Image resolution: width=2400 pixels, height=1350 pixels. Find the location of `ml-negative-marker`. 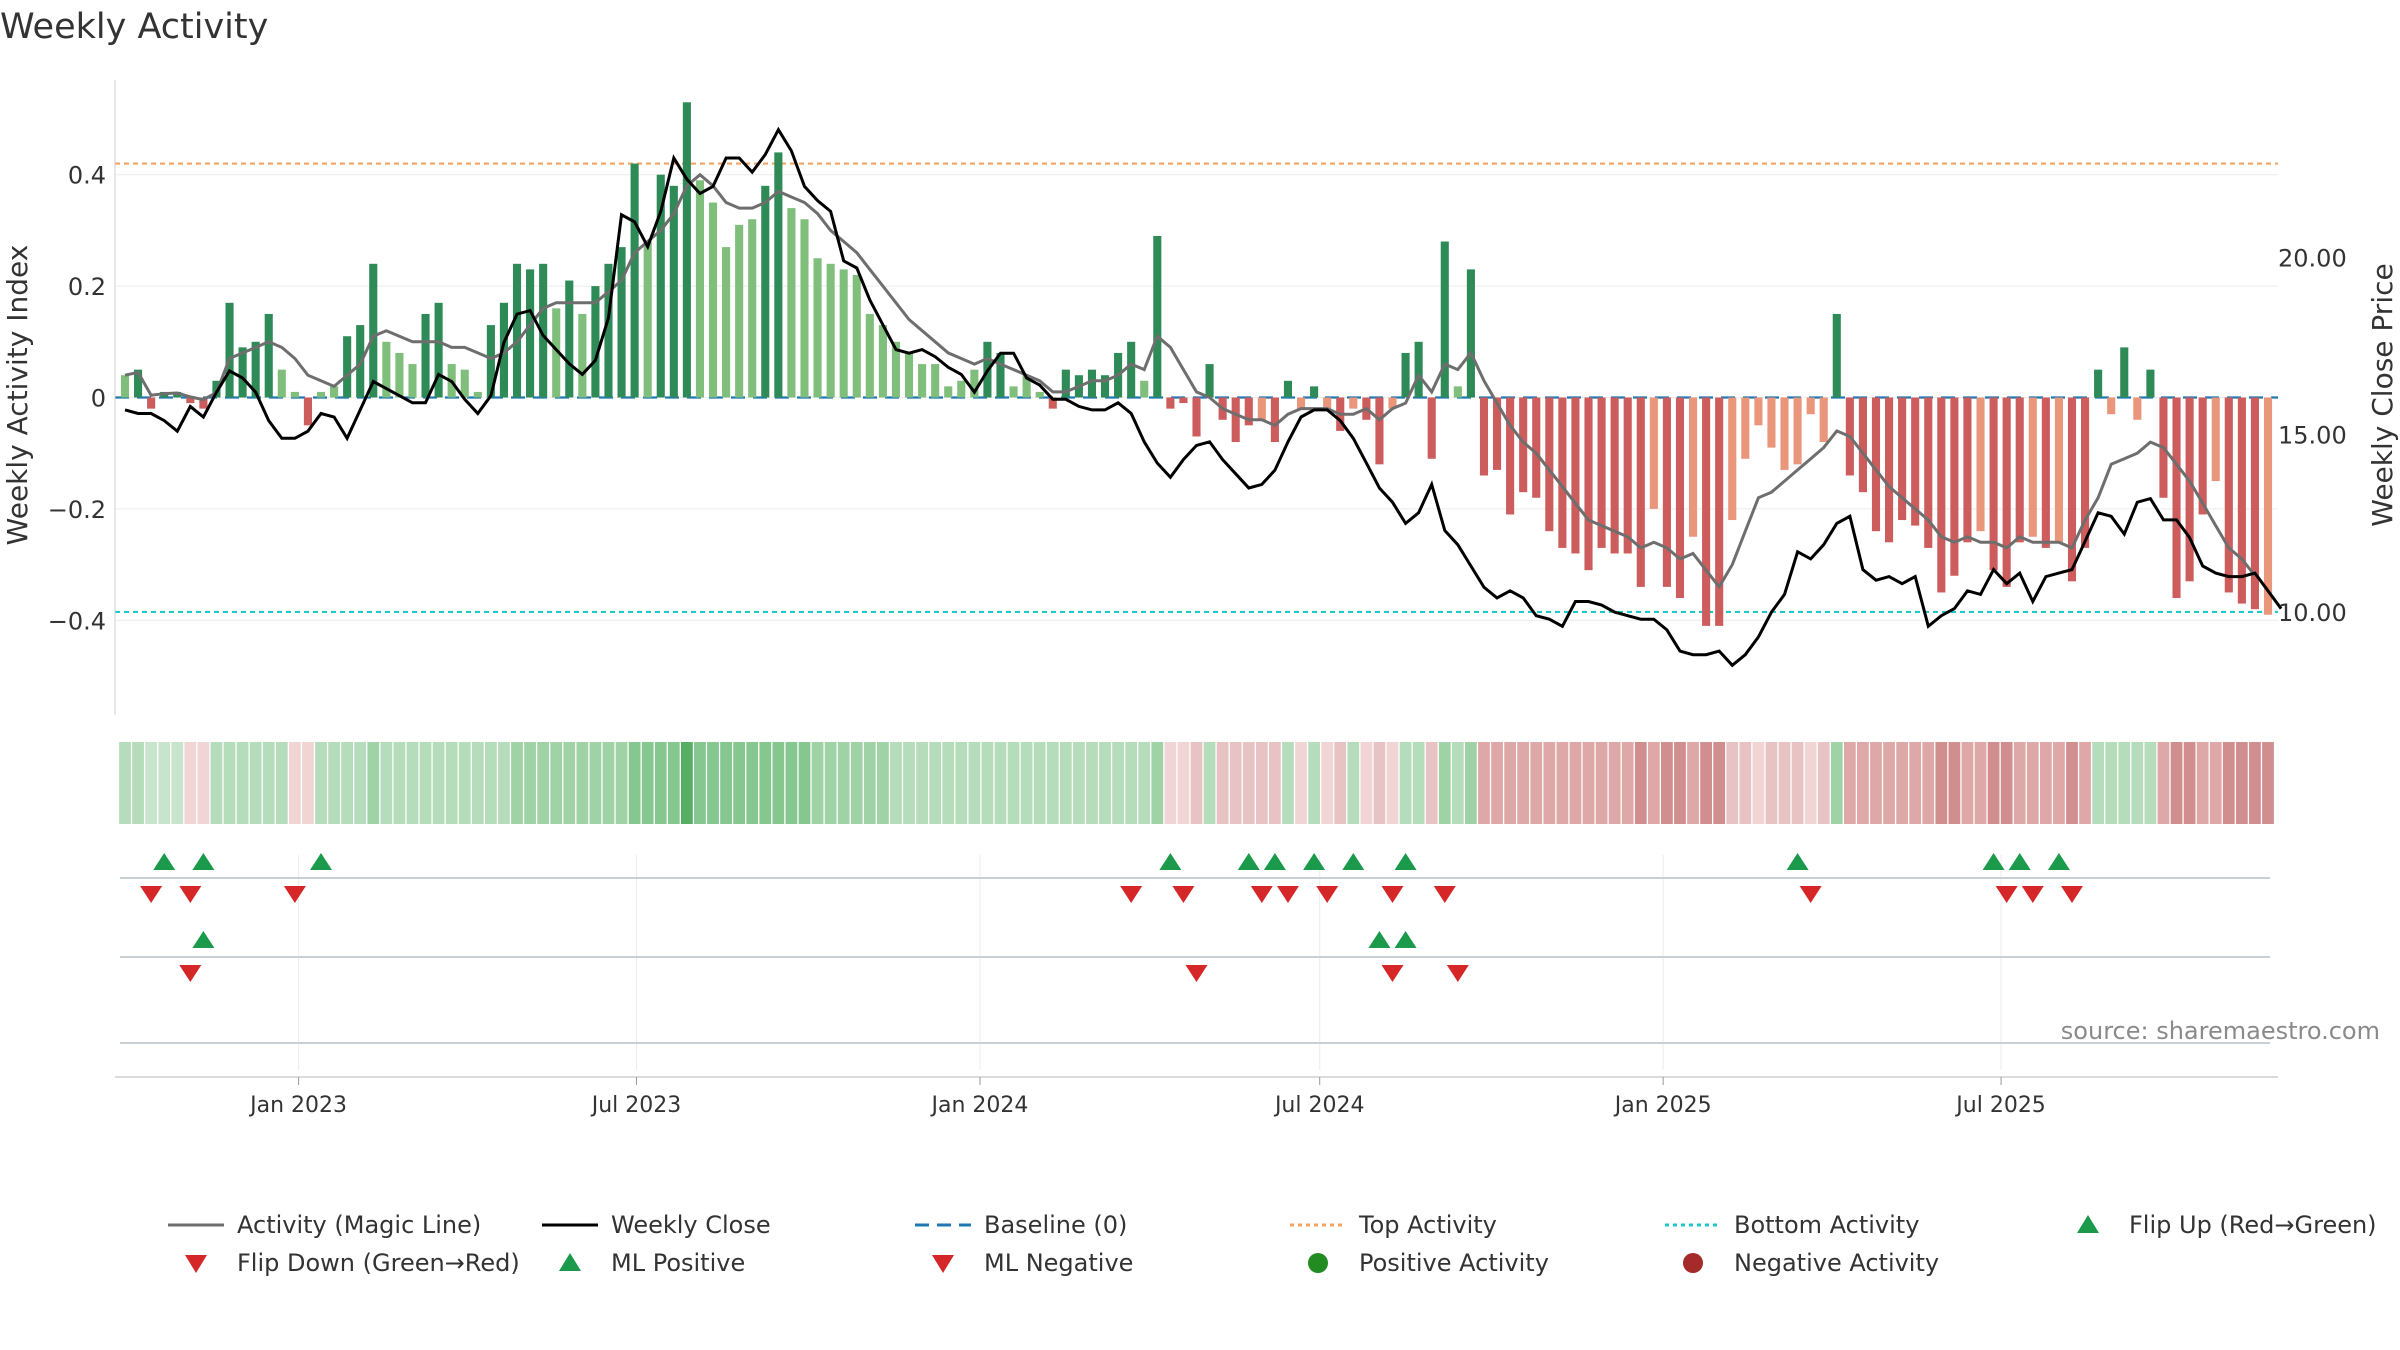

ml-negative-marker is located at coordinates (1196, 973).